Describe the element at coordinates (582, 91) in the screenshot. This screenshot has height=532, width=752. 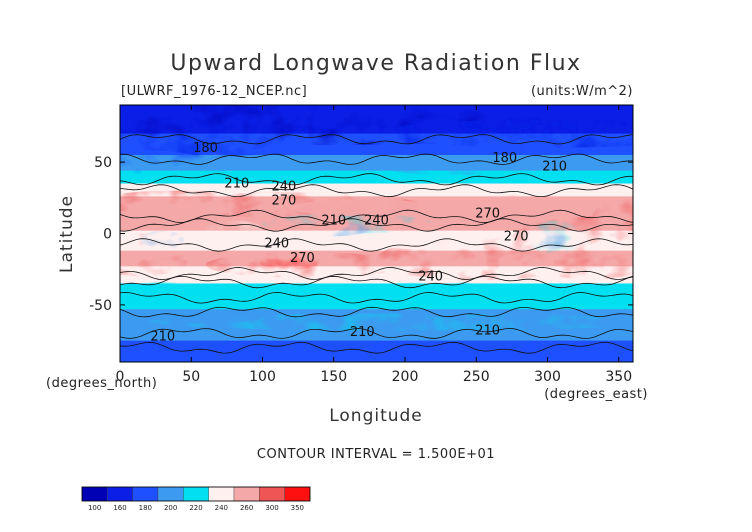
I see `units-label: (units:W/m^2)` at that location.